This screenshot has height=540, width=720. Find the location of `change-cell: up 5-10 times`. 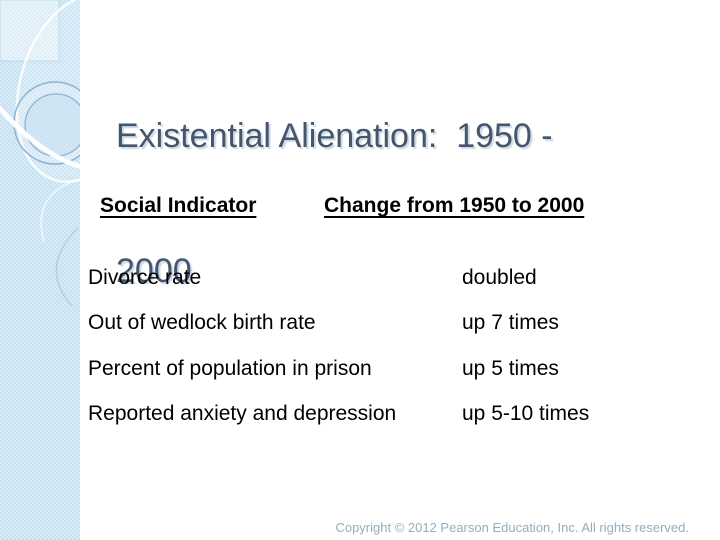

change-cell: up 5-10 times is located at coordinates (526, 413).